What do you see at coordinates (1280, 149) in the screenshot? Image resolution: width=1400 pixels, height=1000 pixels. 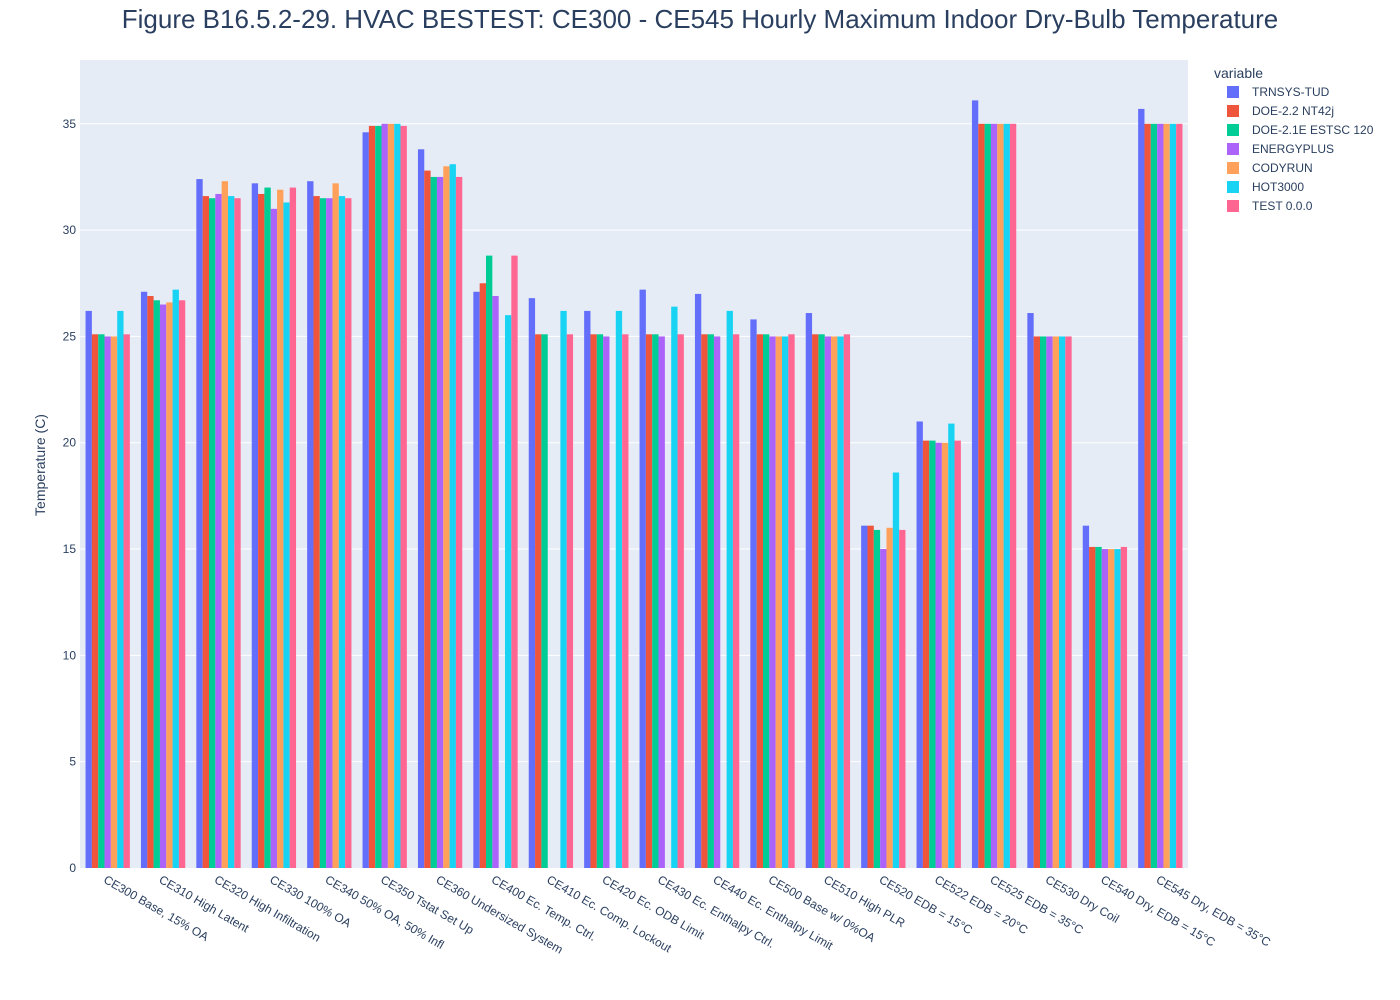 I see `legend-item: ENERGYPLUS` at bounding box center [1280, 149].